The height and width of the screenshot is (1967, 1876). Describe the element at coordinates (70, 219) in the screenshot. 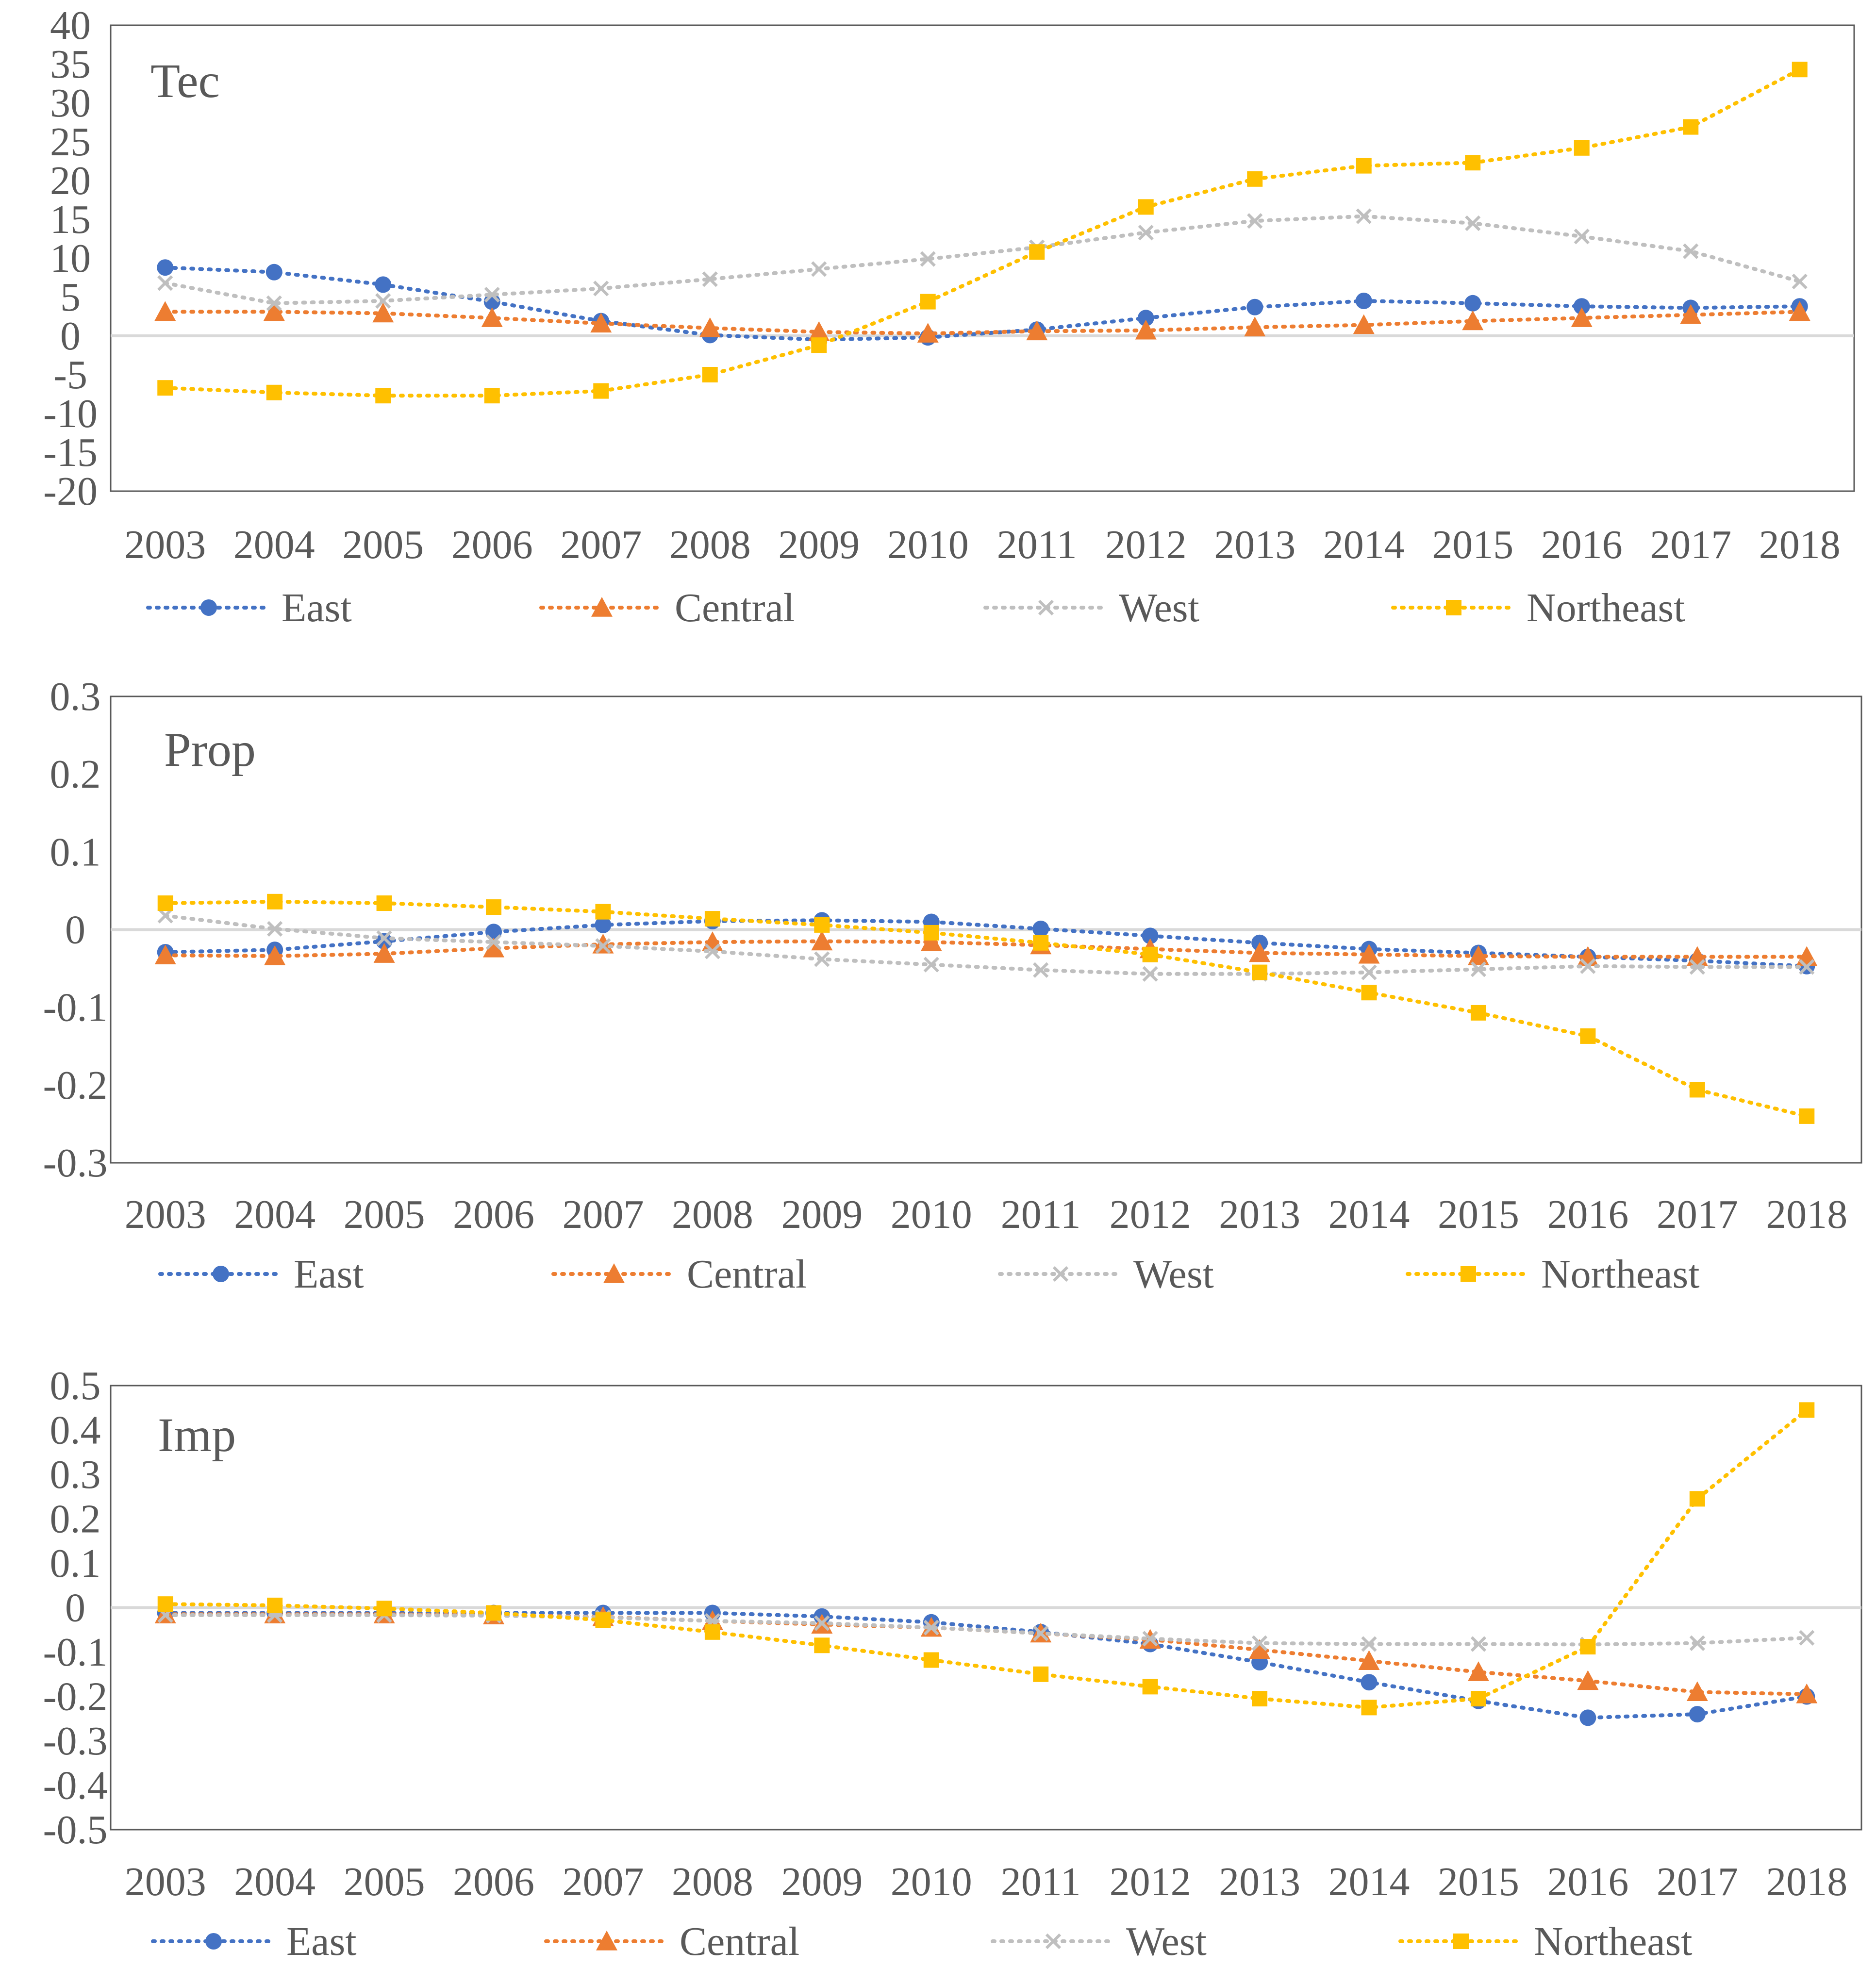

I see `y-tick-label: 15` at that location.